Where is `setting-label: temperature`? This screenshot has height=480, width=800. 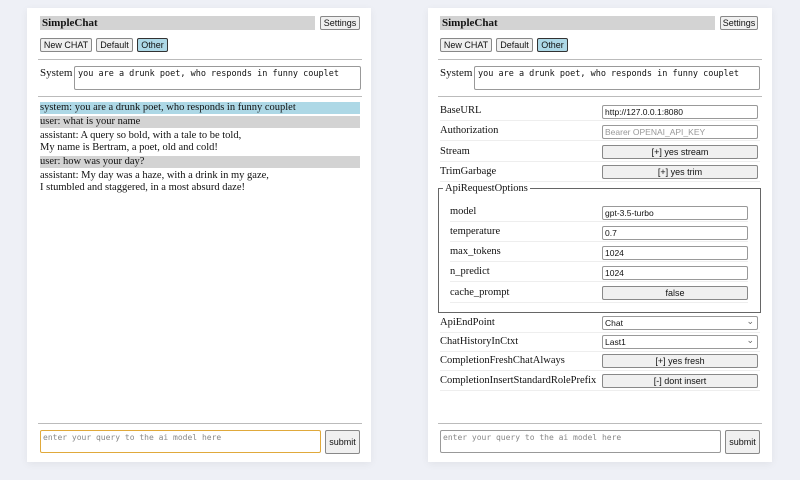 setting-label: temperature is located at coordinates (475, 231).